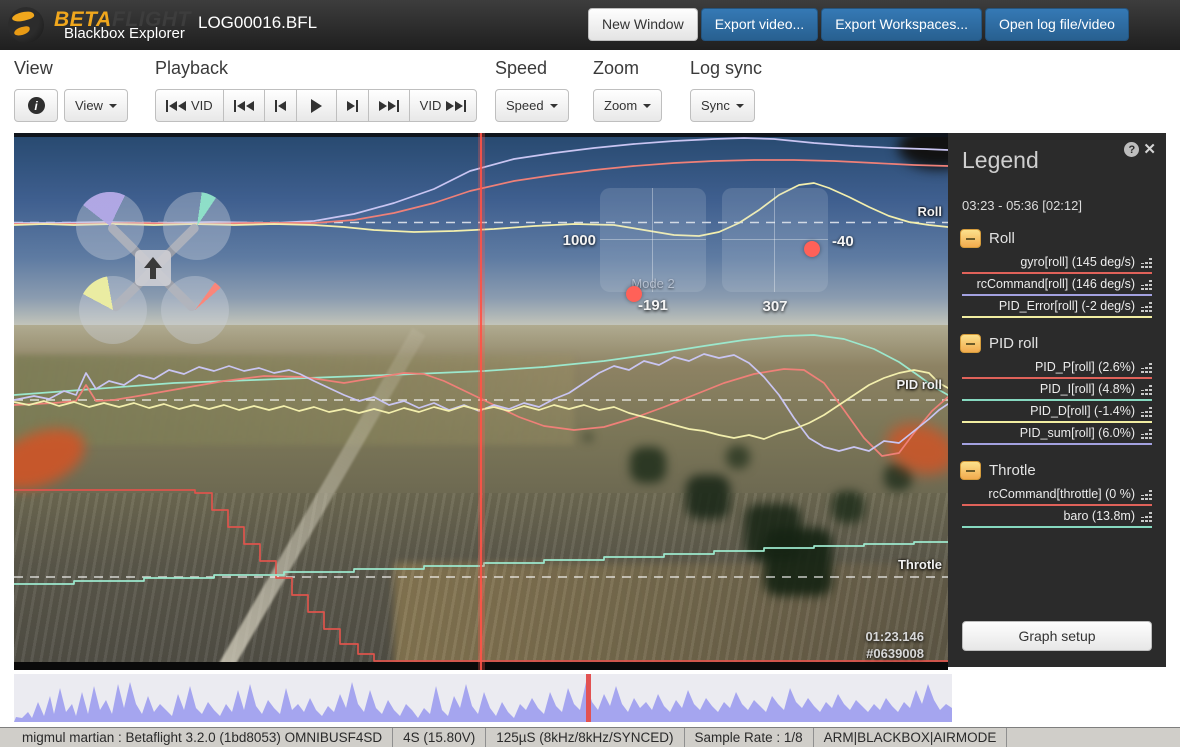 This screenshot has width=1180, height=747. What do you see at coordinates (1084, 367) in the screenshot?
I see `legend-series-label: PID_P[roll] (2.6%)` at bounding box center [1084, 367].